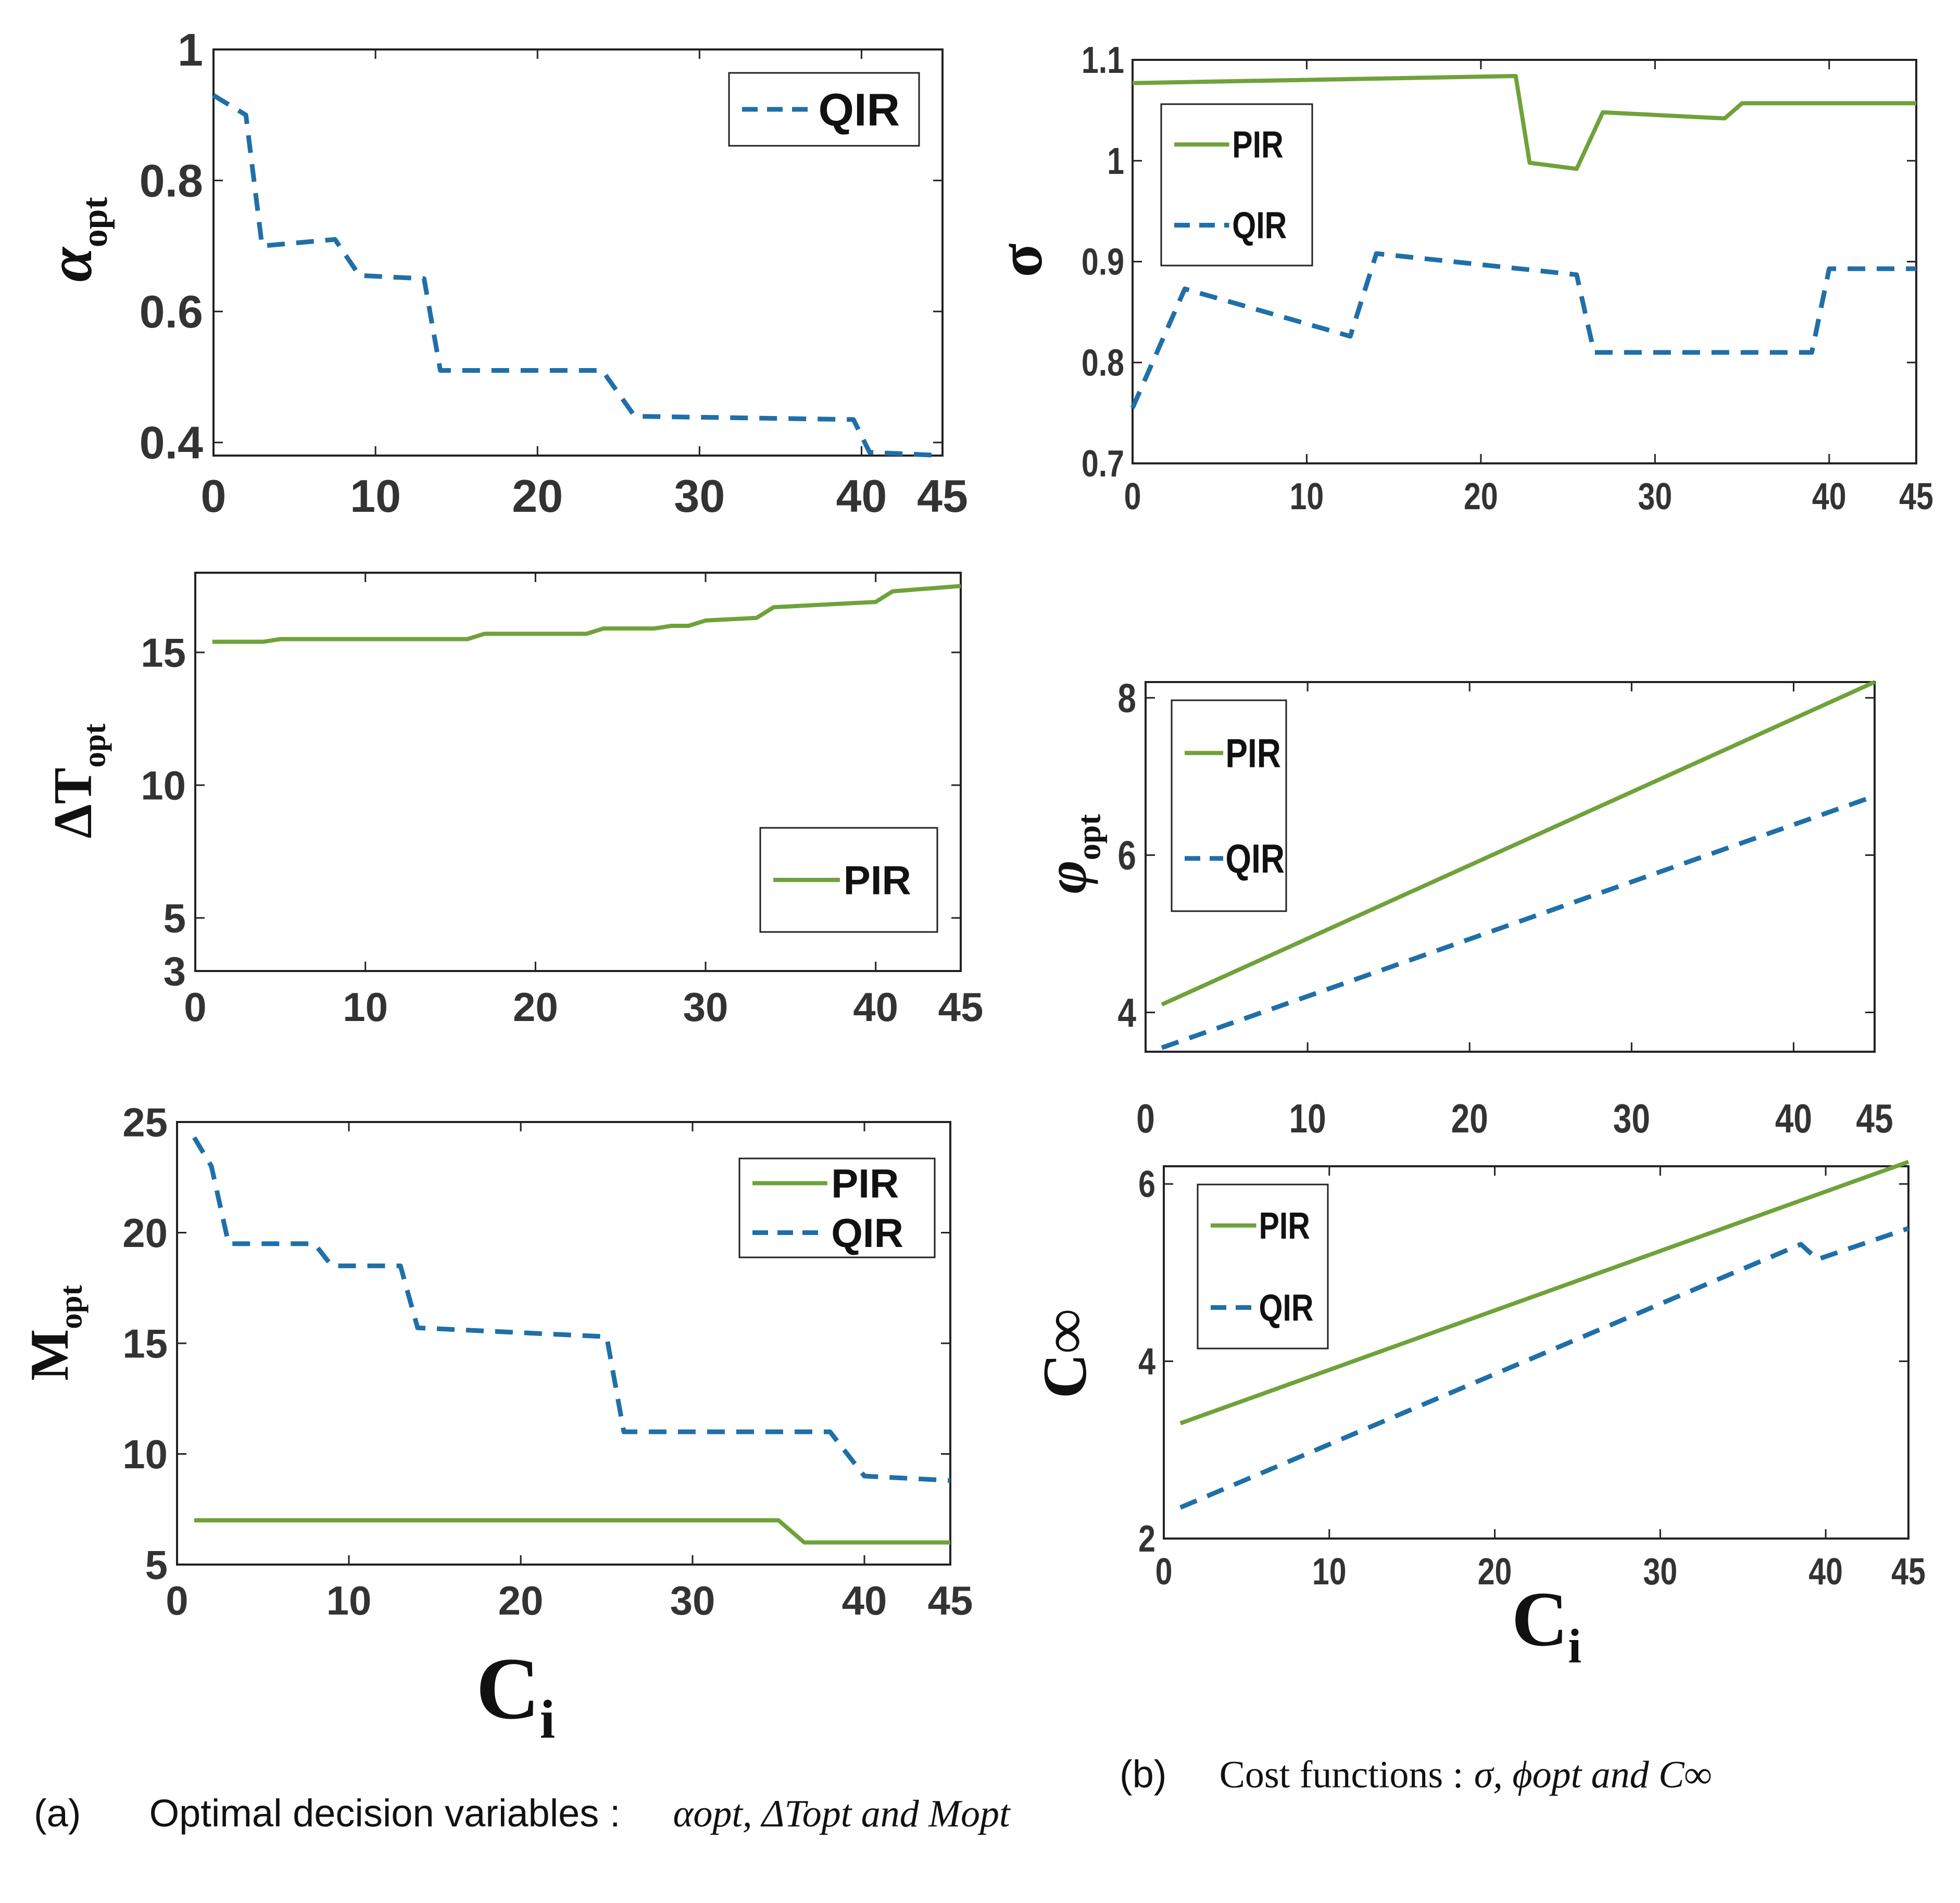 The width and height of the screenshot is (1960, 1903). What do you see at coordinates (77, 780) in the screenshot?
I see `y-axis-label: ΔTopt` at bounding box center [77, 780].